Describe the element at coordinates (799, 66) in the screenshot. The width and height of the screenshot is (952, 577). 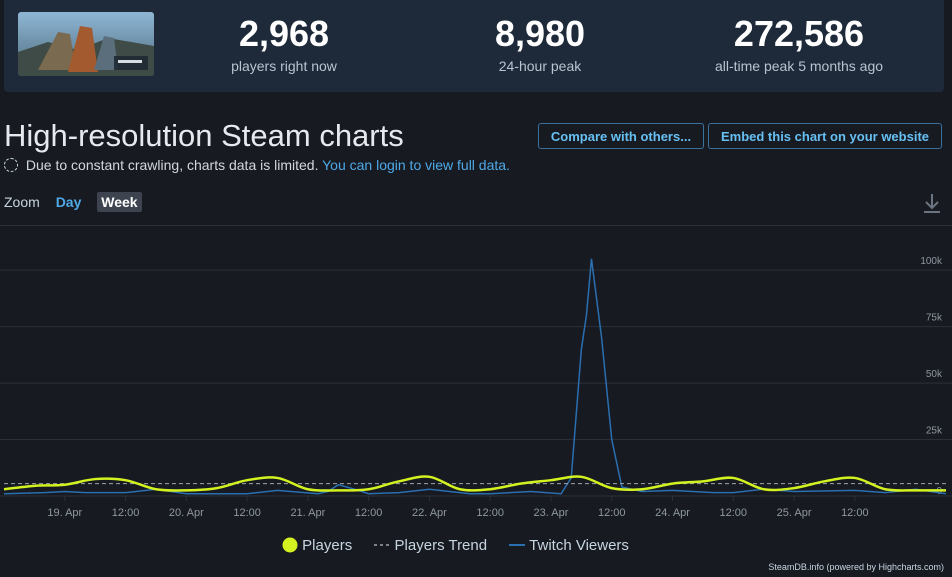
I see `all-time-peak-label: all-time peak 5 months ago` at that location.